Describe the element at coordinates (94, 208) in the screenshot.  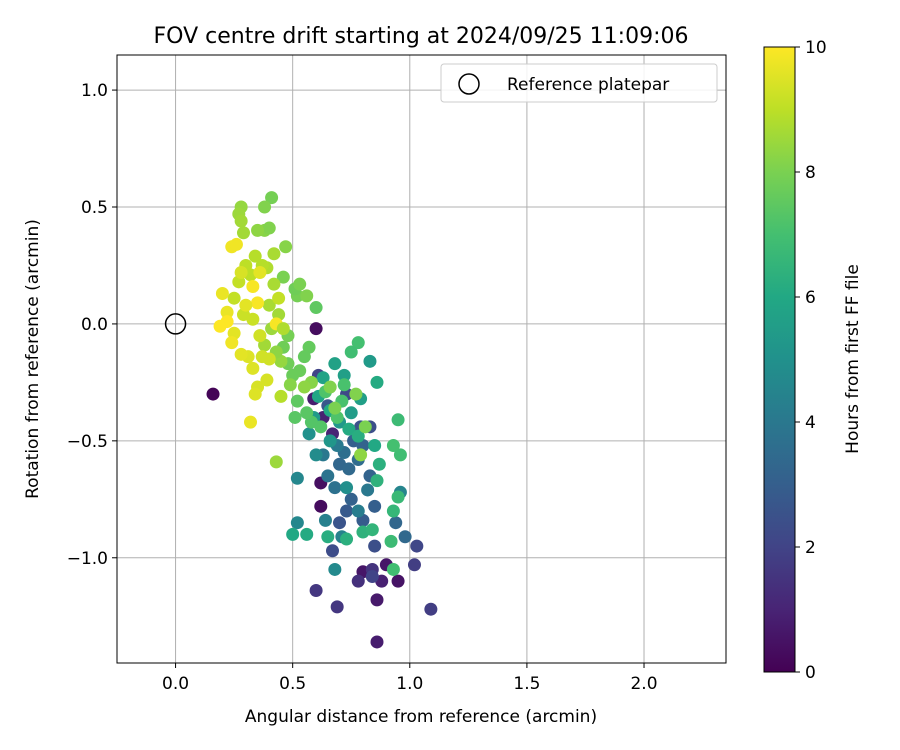
I see `y-tick-label: 0.5` at that location.